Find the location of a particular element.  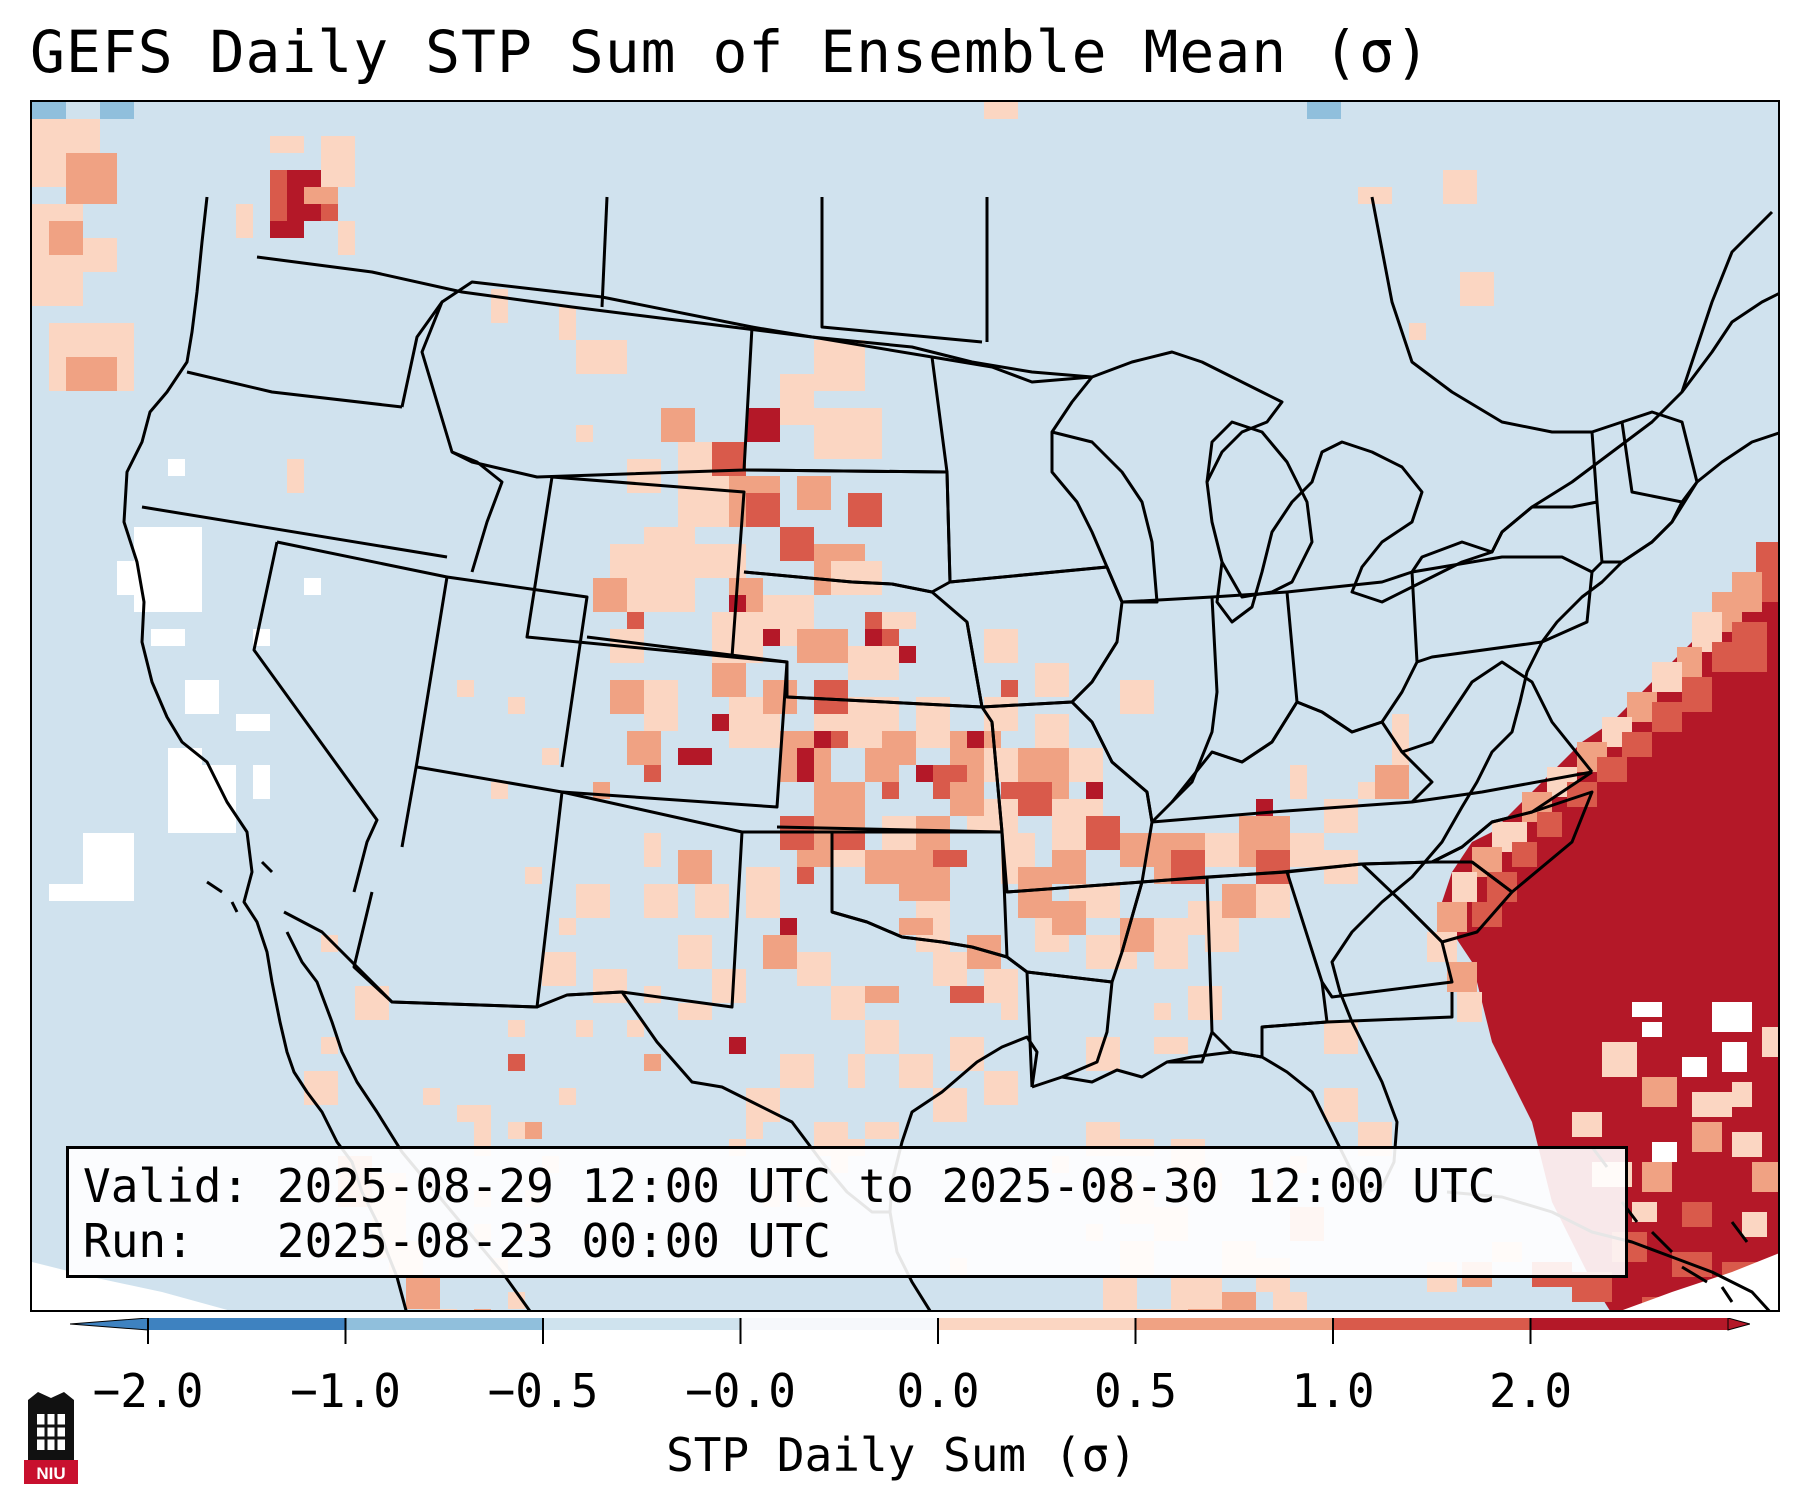

run-label: Run: is located at coordinates (138, 1241).